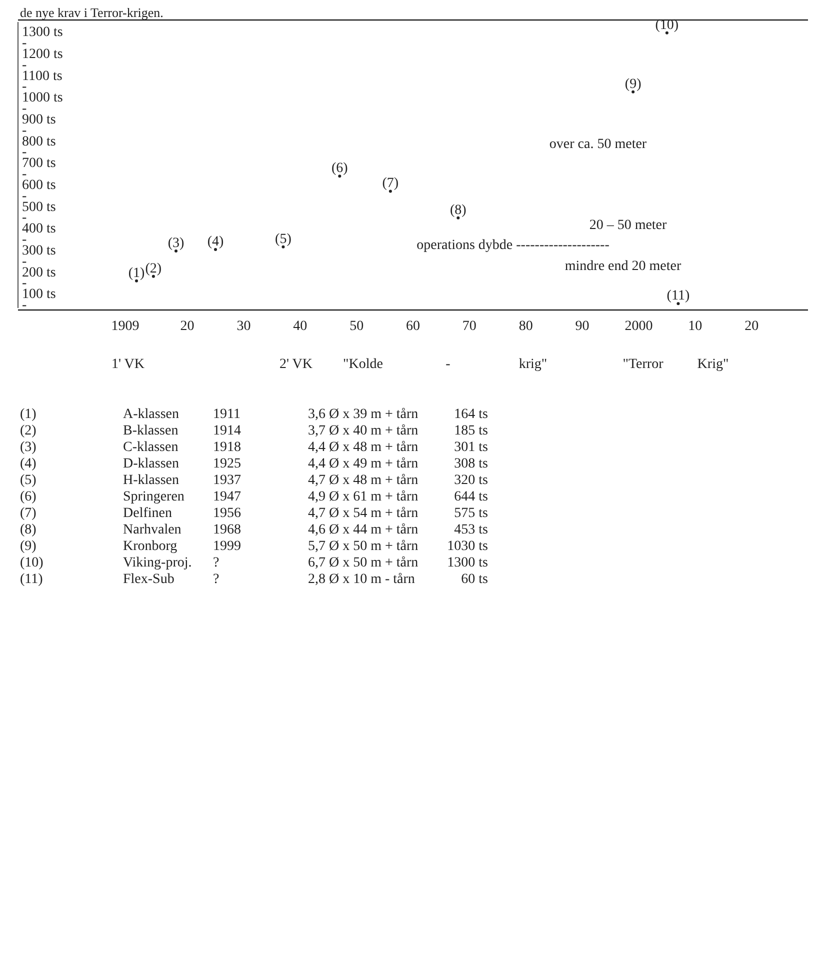  Describe the element at coordinates (525, 326) in the screenshot. I see `x-tick-label: 80` at that location.